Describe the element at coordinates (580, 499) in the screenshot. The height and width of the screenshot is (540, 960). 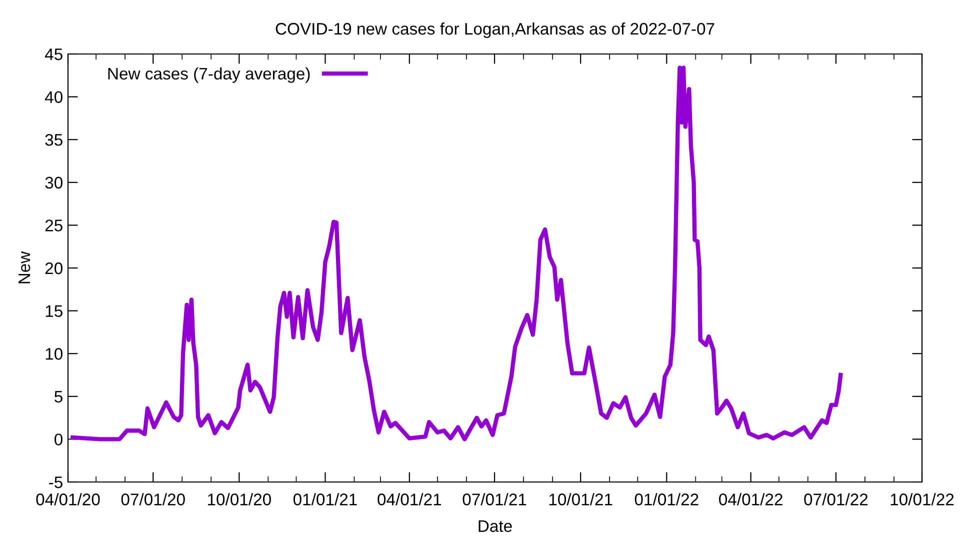
I see `x-tick-label: 10/01/21` at that location.